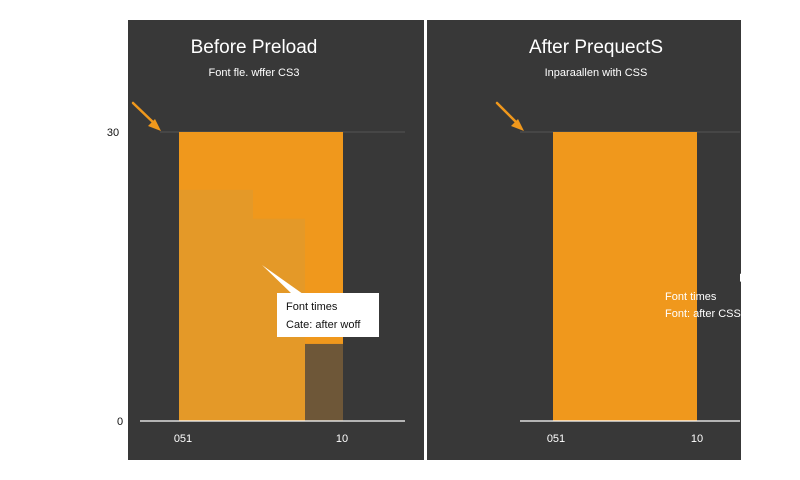 The image size is (800, 480). I want to click on right-callout: Font times Font: after CSS, so click(715, 291).